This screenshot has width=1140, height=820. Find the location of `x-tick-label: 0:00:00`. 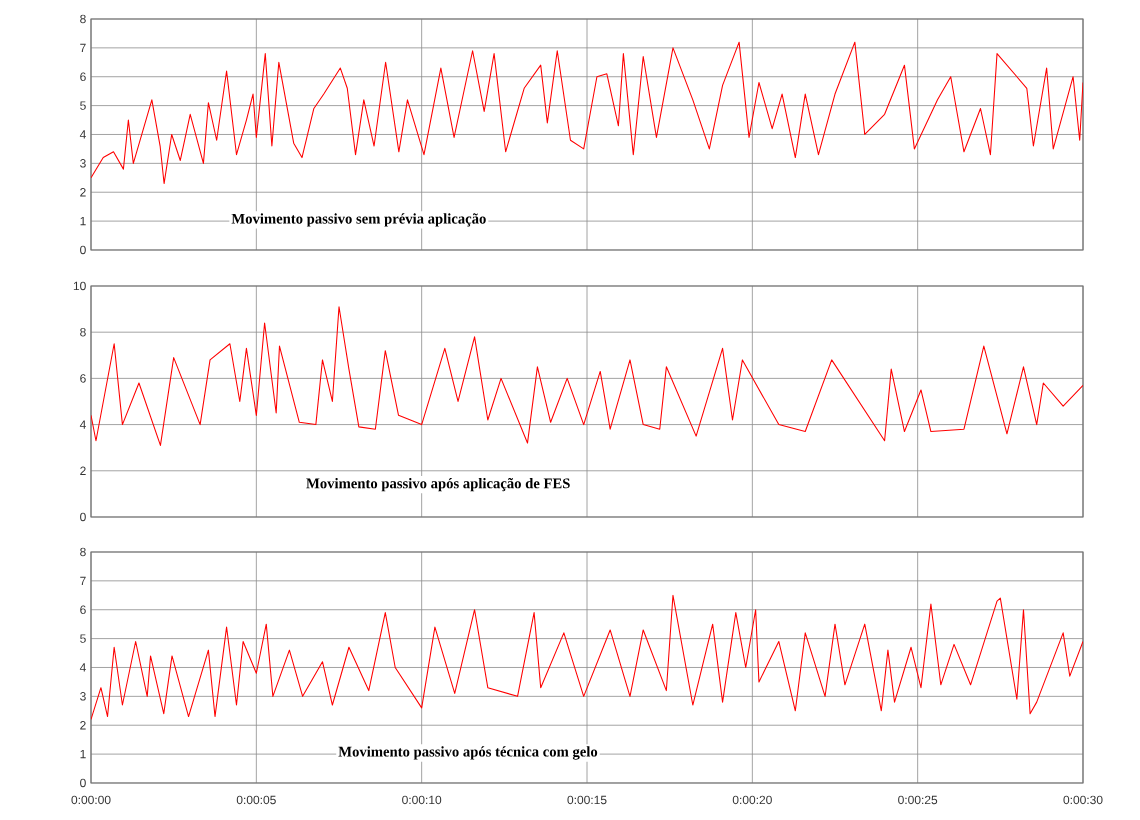

x-tick-label: 0:00:00 is located at coordinates (91, 800).